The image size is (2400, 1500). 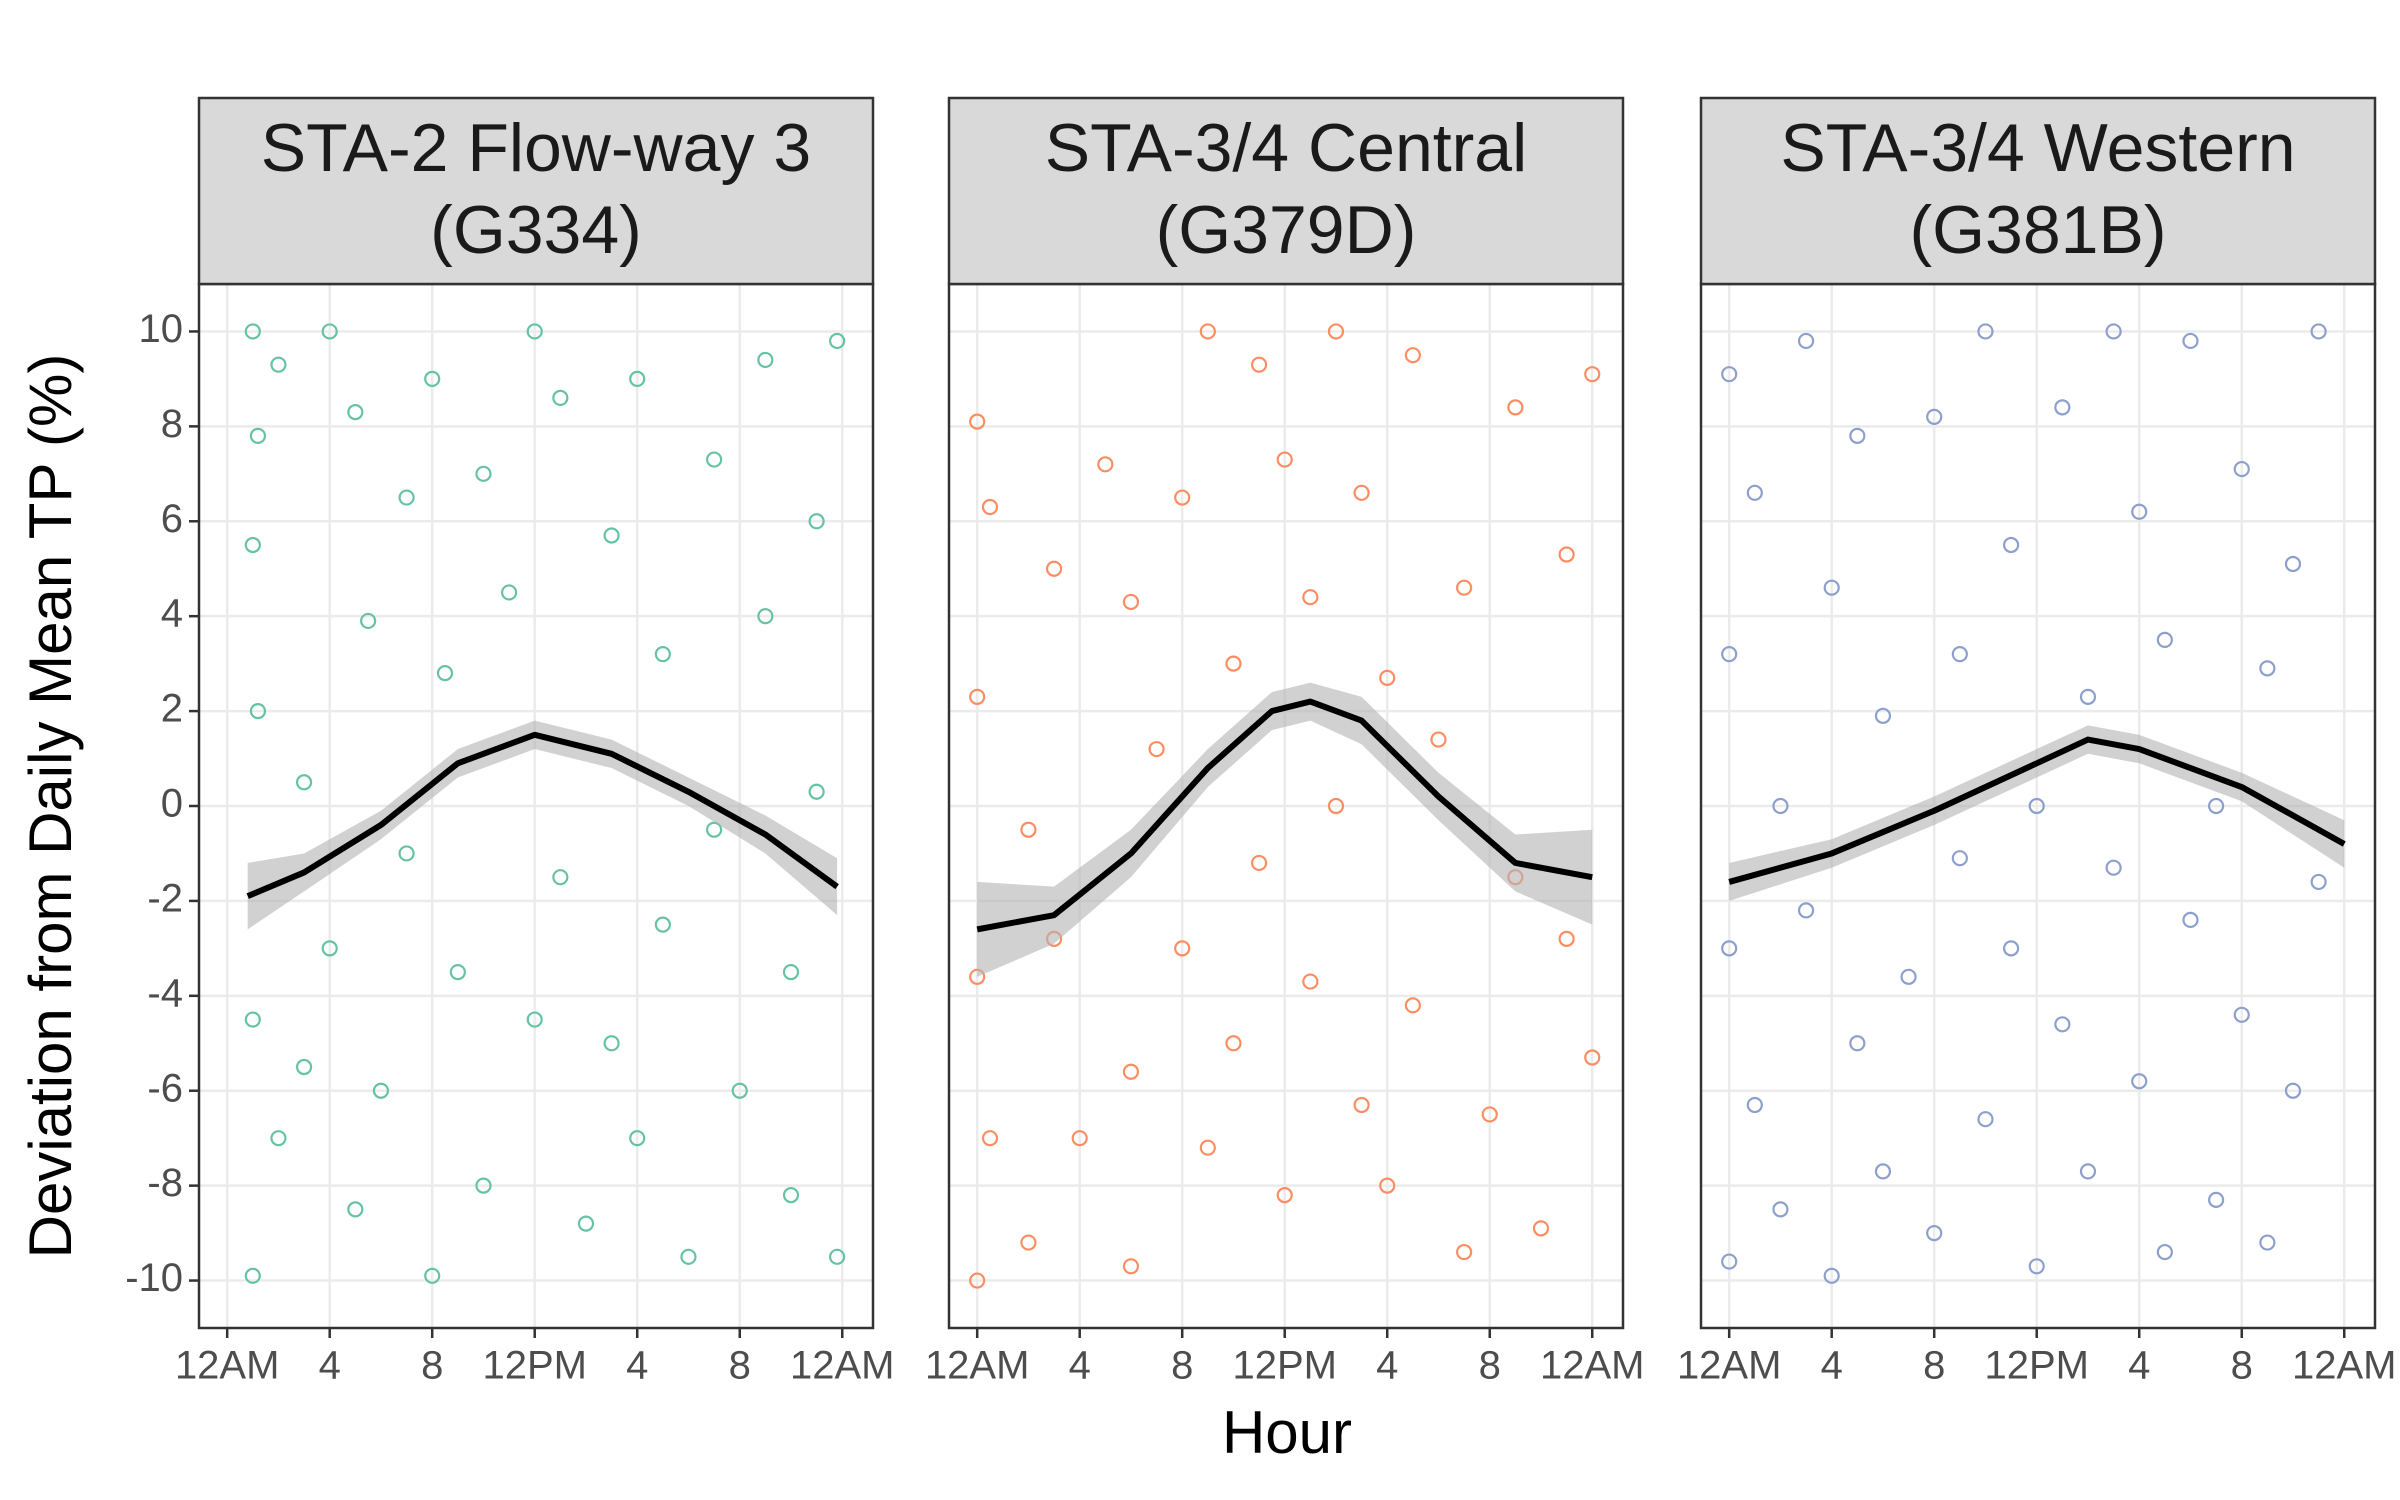 I want to click on strip, so click(x=1286, y=191).